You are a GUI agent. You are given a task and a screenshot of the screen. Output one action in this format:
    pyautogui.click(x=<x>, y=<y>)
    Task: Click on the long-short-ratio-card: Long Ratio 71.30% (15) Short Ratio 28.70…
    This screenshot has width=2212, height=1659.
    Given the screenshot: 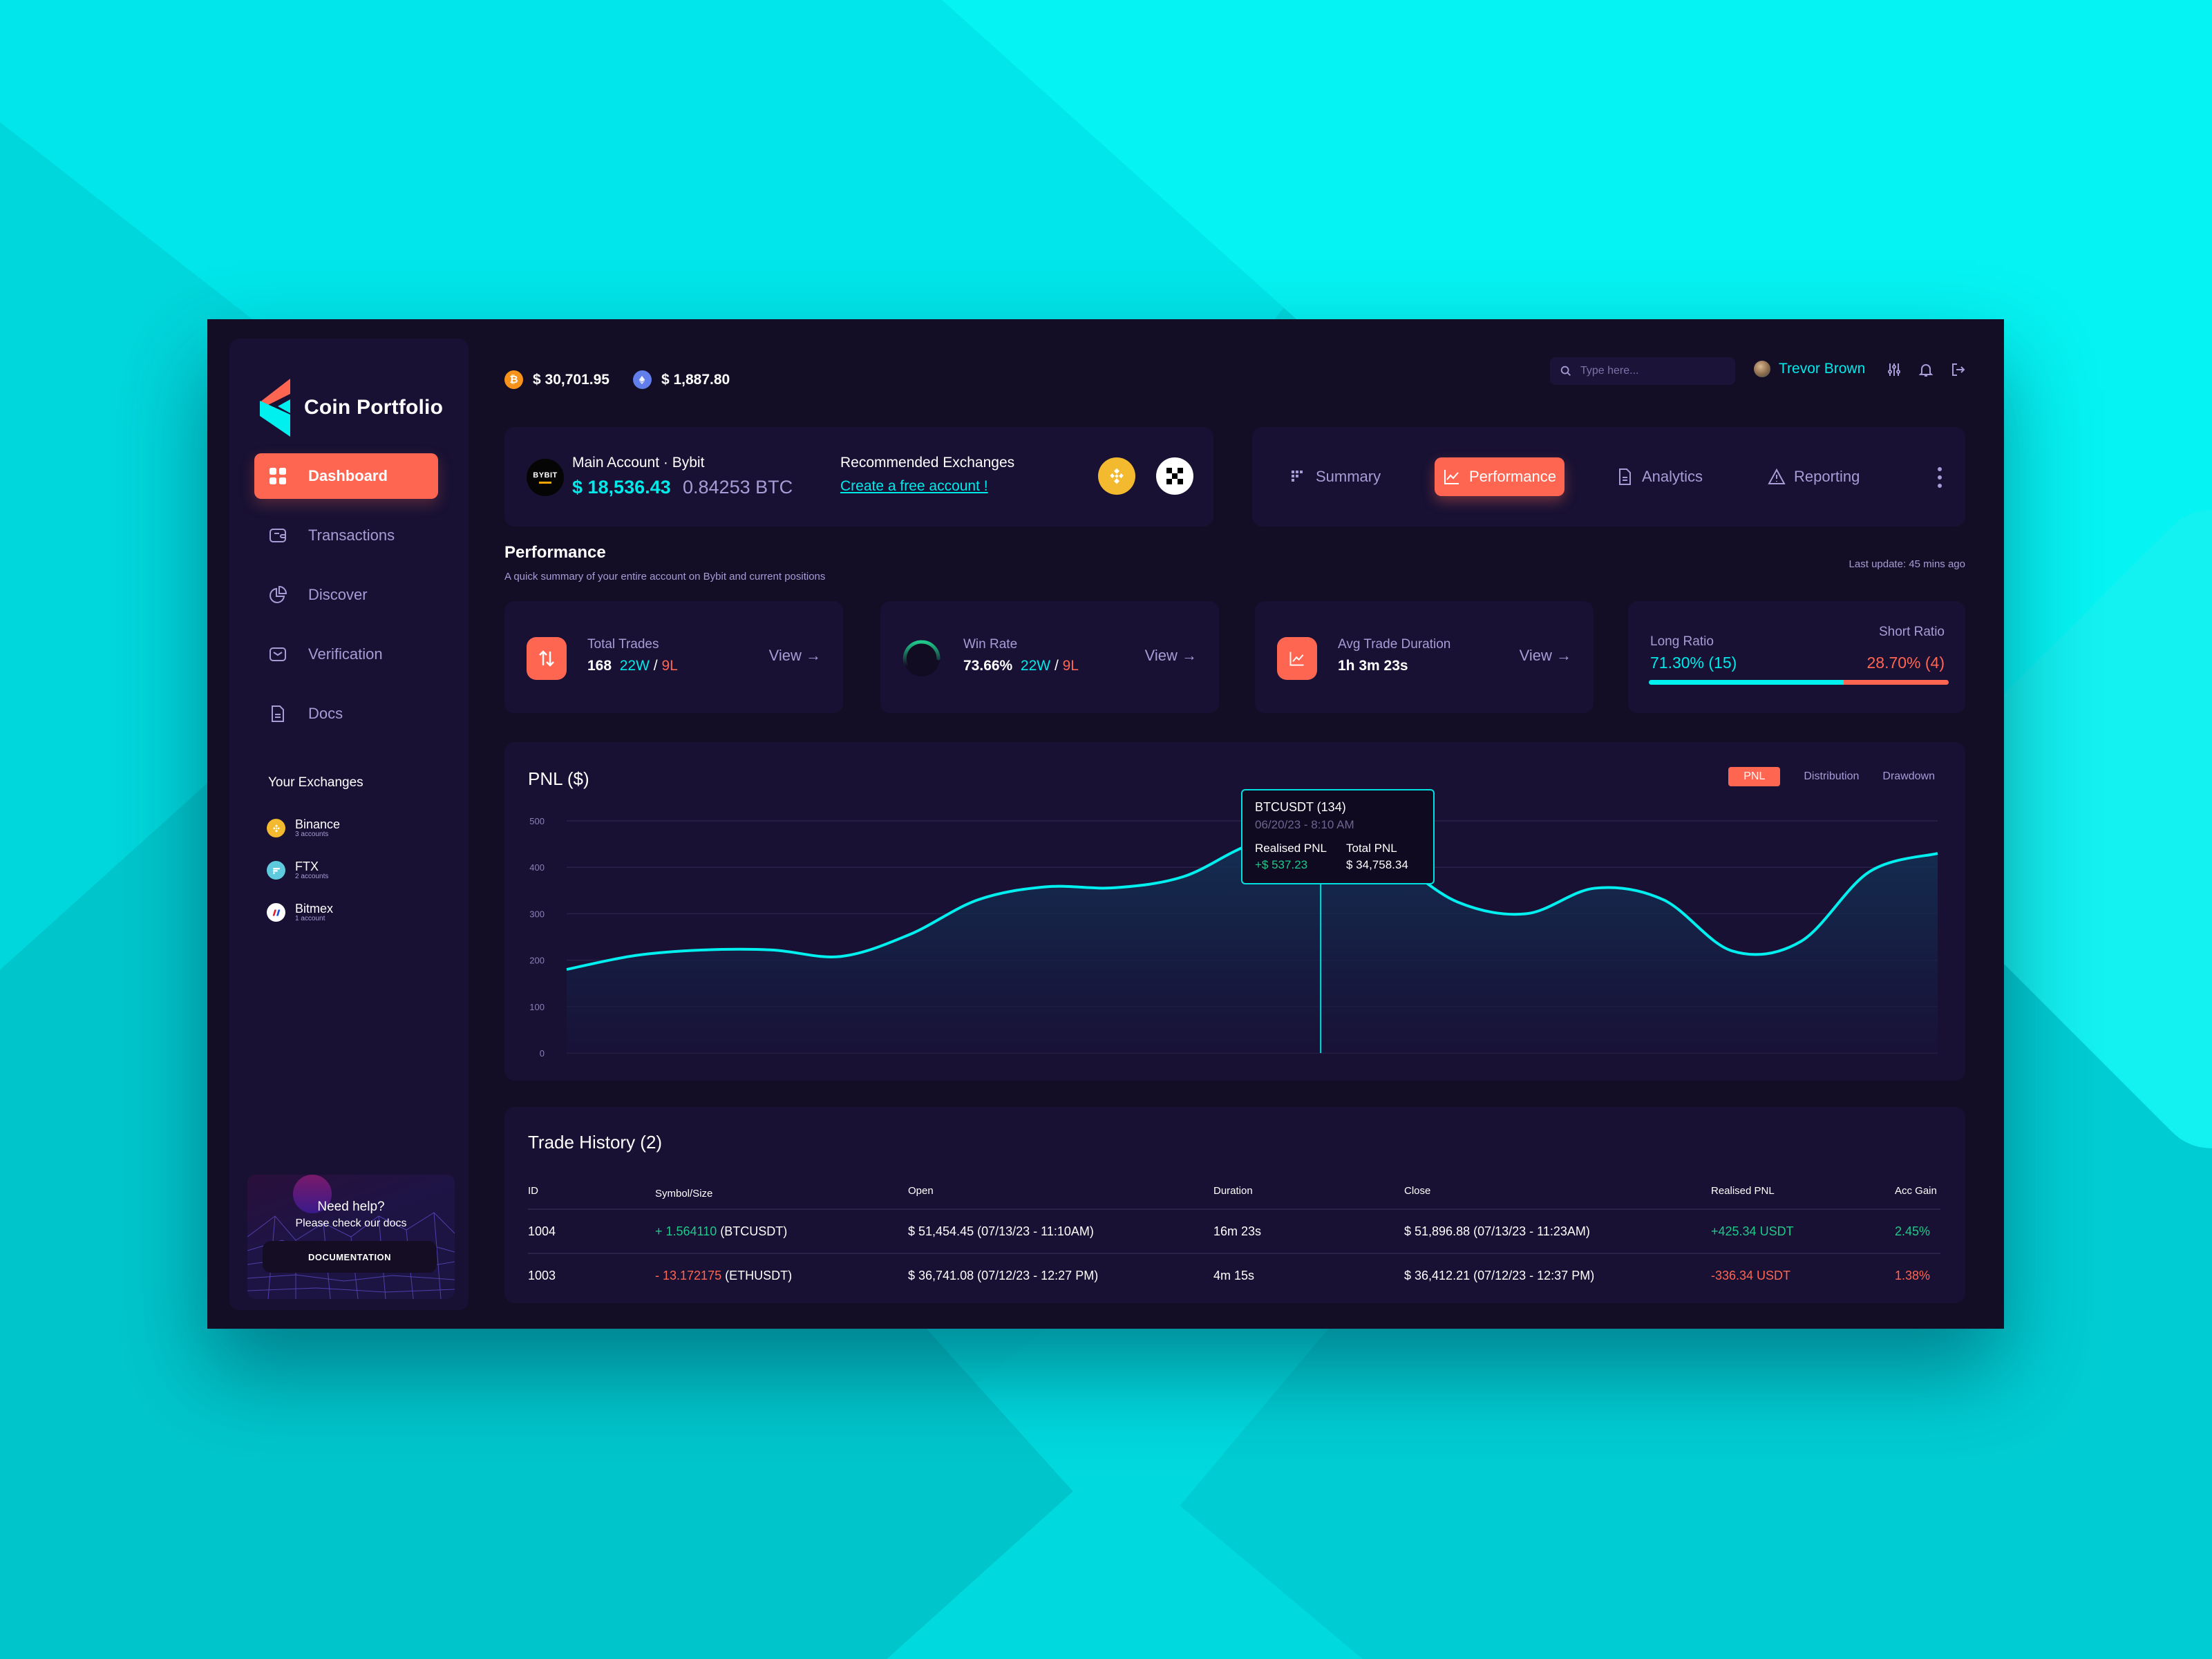 What is the action you would take?
    pyautogui.click(x=1796, y=657)
    